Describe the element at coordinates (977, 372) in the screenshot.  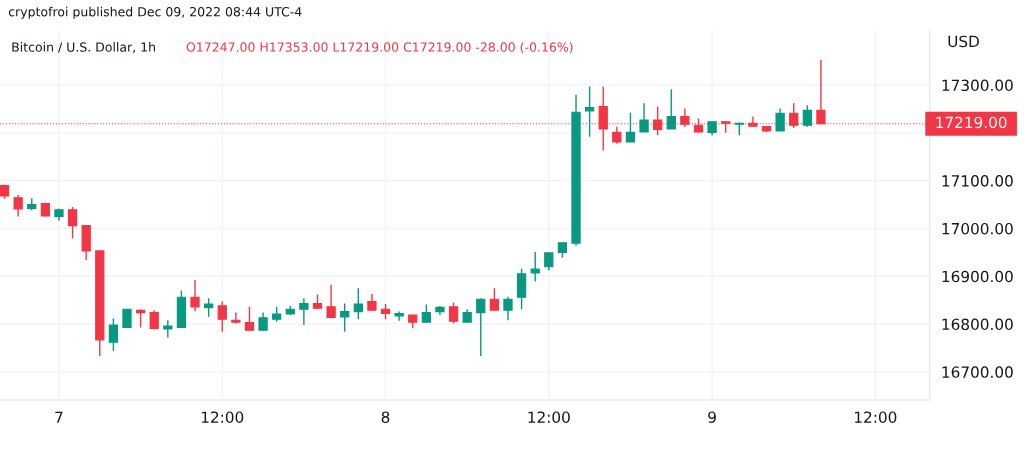
I see `y-tick-label: 16700.00` at that location.